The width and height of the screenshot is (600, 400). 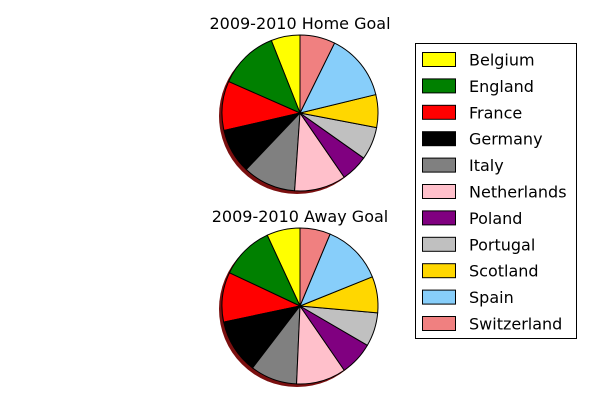 What do you see at coordinates (495, 218) in the screenshot?
I see `legend-label-poland: Poland` at bounding box center [495, 218].